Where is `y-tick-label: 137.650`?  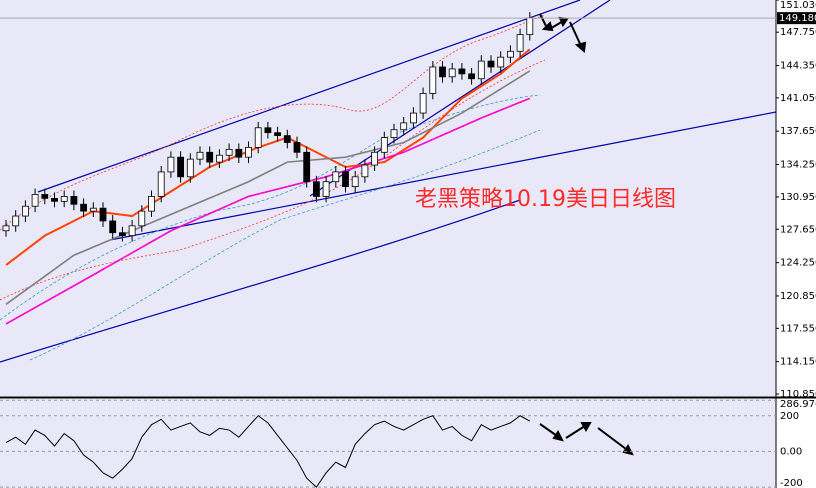 y-tick-label: 137.650 is located at coordinates (798, 131).